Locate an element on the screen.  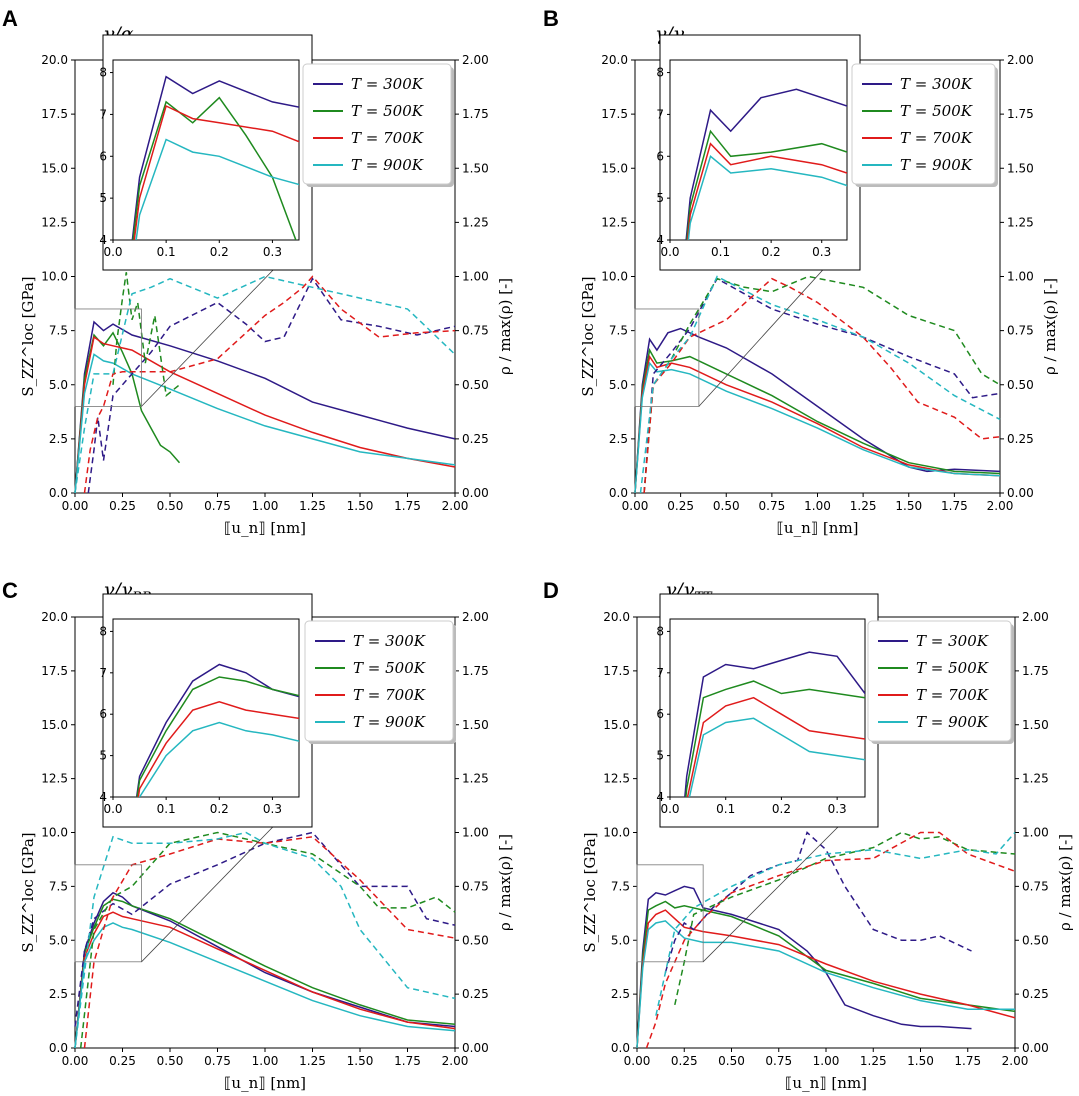
x-tick-label: 1.00 is located at coordinates (826, 1061).